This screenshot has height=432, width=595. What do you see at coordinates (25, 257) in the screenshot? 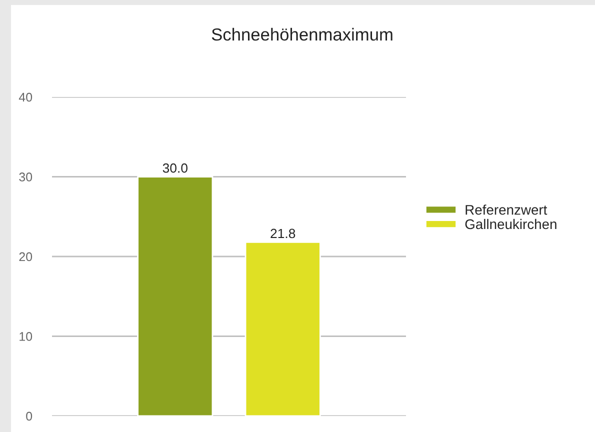
I see `y-tick-label: 20` at bounding box center [25, 257].